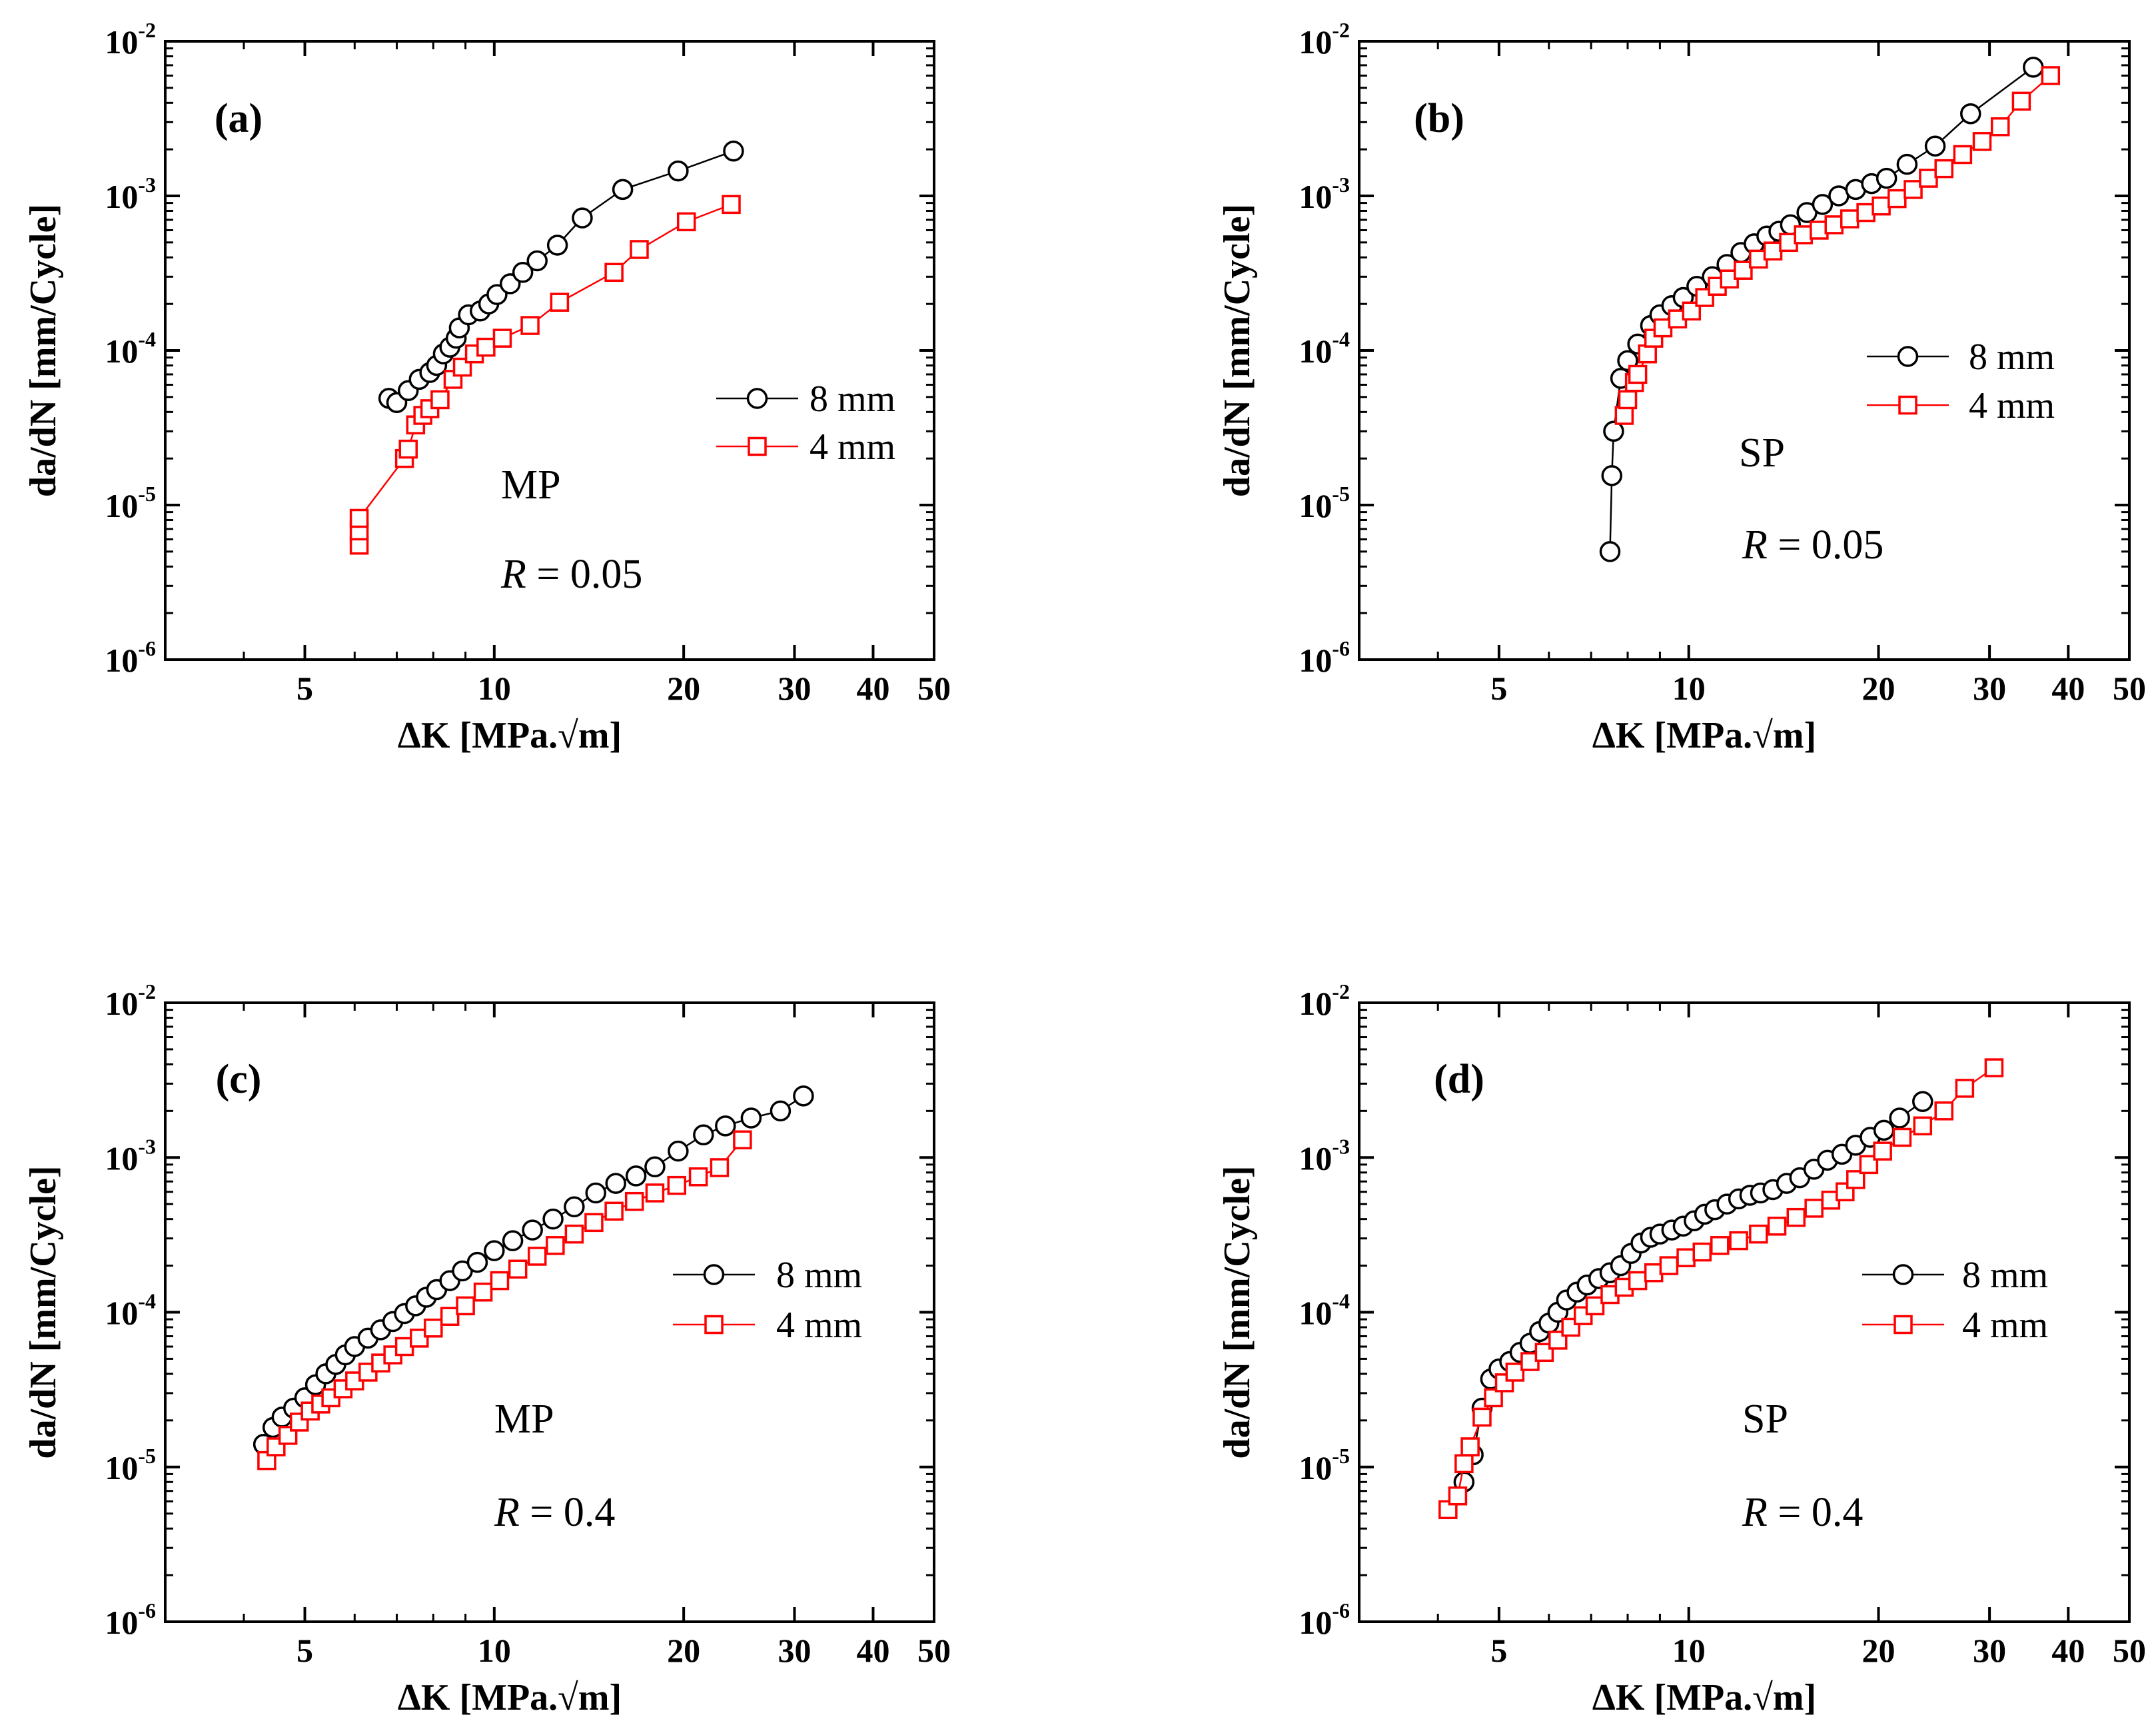 This screenshot has width=2156, height=1733. Describe the element at coordinates (1237, 1311) in the screenshot. I see `y-axis-title: da/dN [mm/Cycle]` at that location.